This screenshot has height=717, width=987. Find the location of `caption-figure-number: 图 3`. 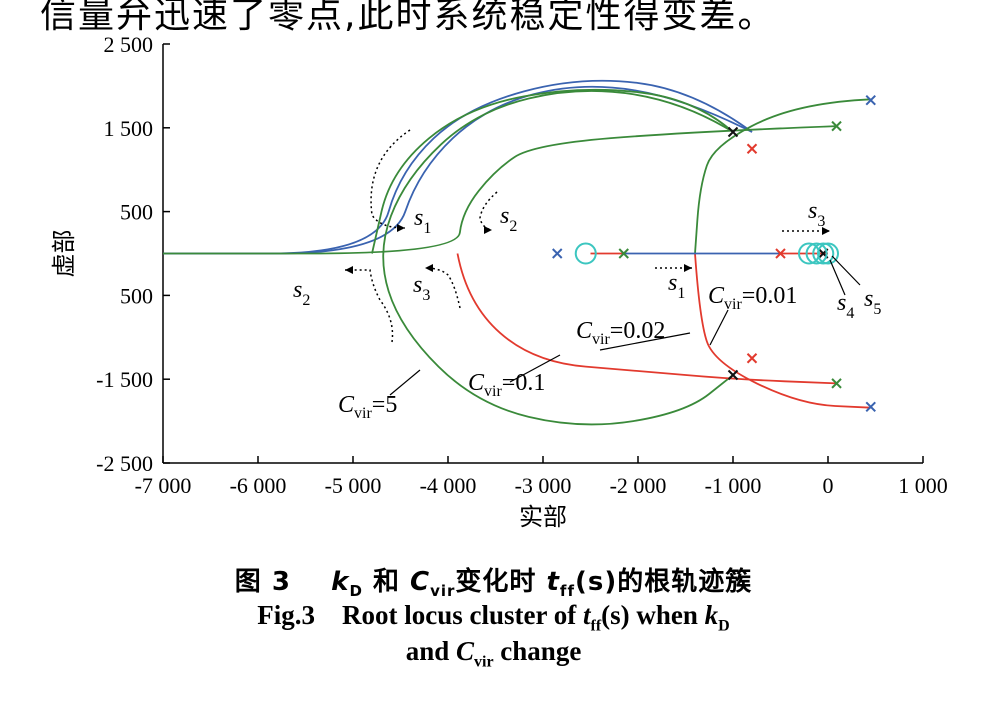

caption-figure-number: 图 3 is located at coordinates (262, 582).